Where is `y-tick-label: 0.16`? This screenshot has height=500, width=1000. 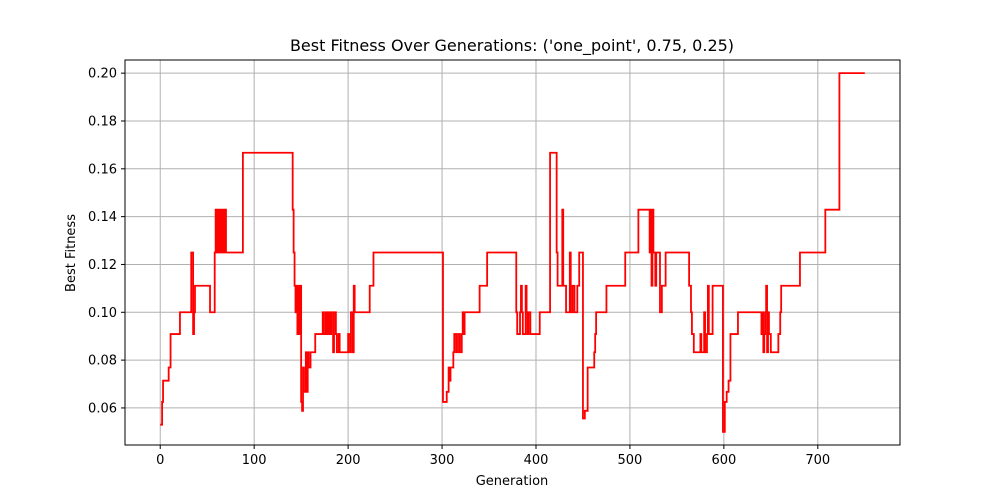 y-tick-label: 0.16 is located at coordinates (102, 169).